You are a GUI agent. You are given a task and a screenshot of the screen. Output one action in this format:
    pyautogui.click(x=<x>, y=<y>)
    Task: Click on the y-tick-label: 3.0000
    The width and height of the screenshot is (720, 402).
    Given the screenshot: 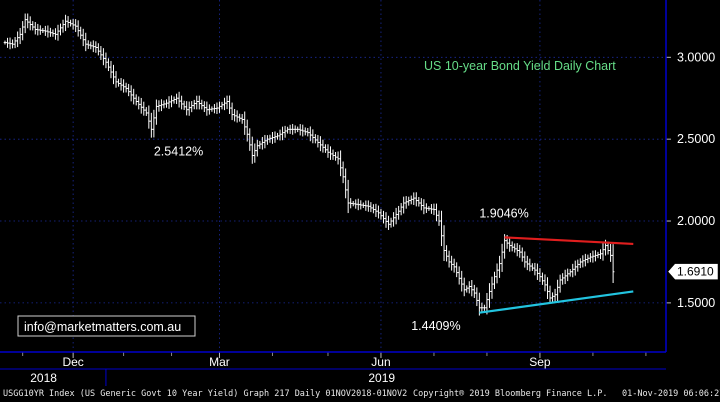 What is the action you would take?
    pyautogui.click(x=696, y=57)
    